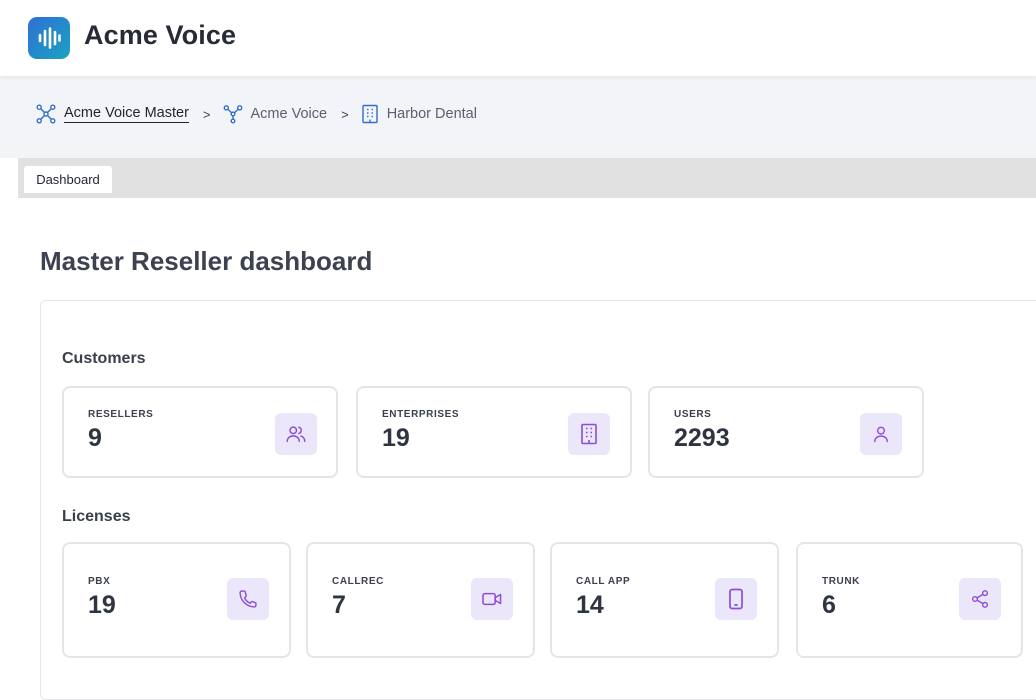 The width and height of the screenshot is (1036, 700). What do you see at coordinates (248, 599) in the screenshot?
I see `phone-icon` at bounding box center [248, 599].